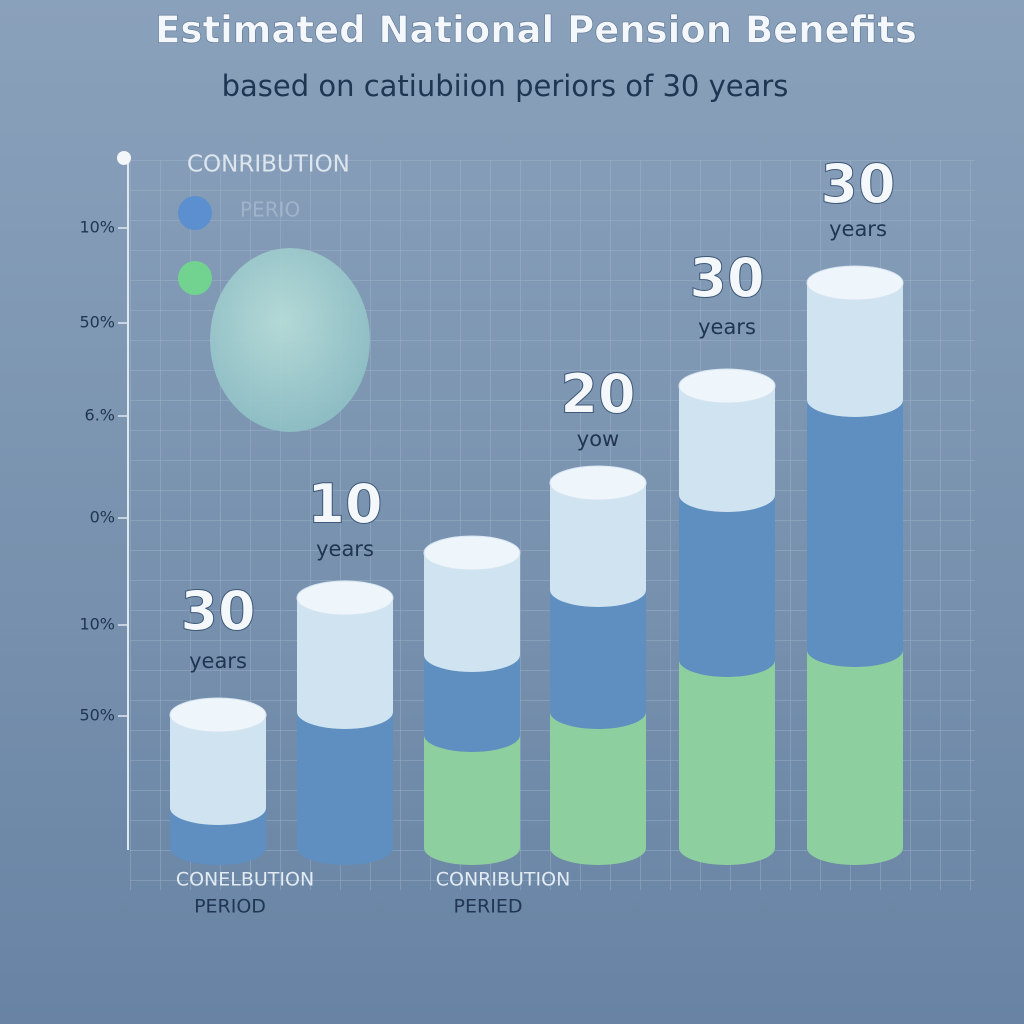 The image size is (1024, 1024). Describe the element at coordinates (488, 907) in the screenshot. I see `x-label: PERIED` at that location.